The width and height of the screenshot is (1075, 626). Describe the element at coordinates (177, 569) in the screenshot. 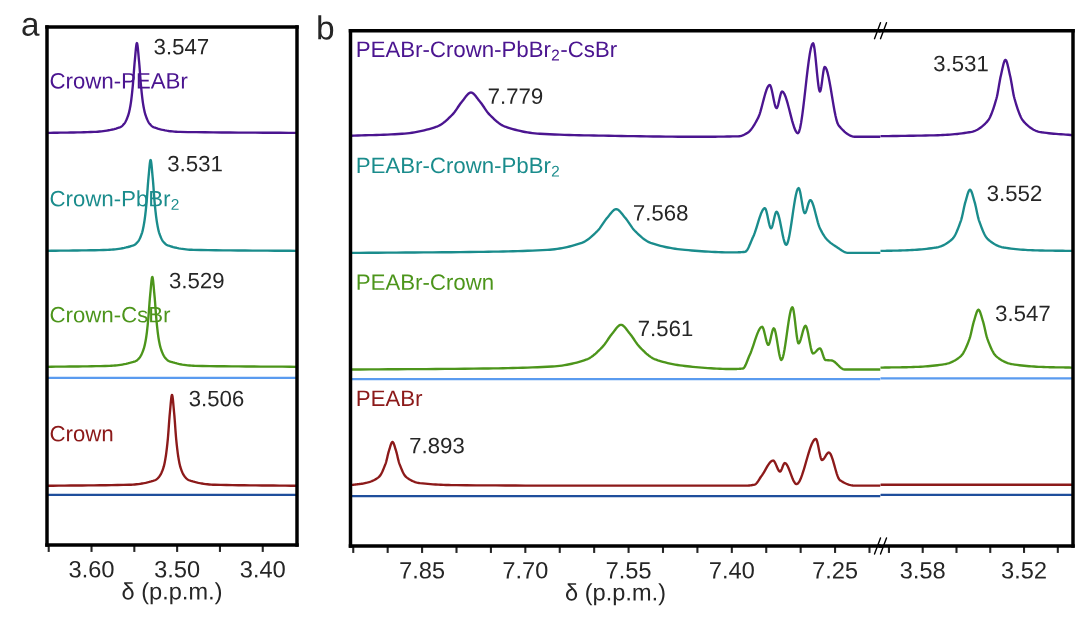

I see `x-tick-label: 3.50` at that location.